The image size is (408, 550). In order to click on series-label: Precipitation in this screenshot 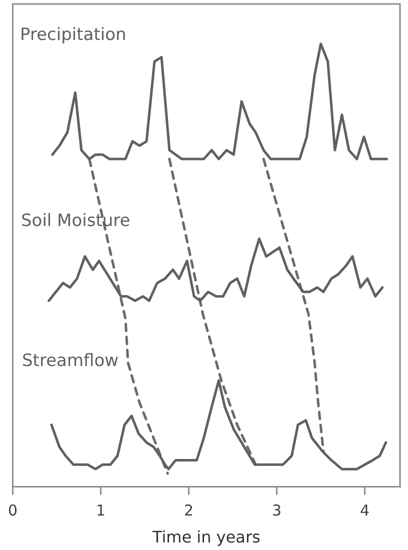, I will do `click(73, 35)`.